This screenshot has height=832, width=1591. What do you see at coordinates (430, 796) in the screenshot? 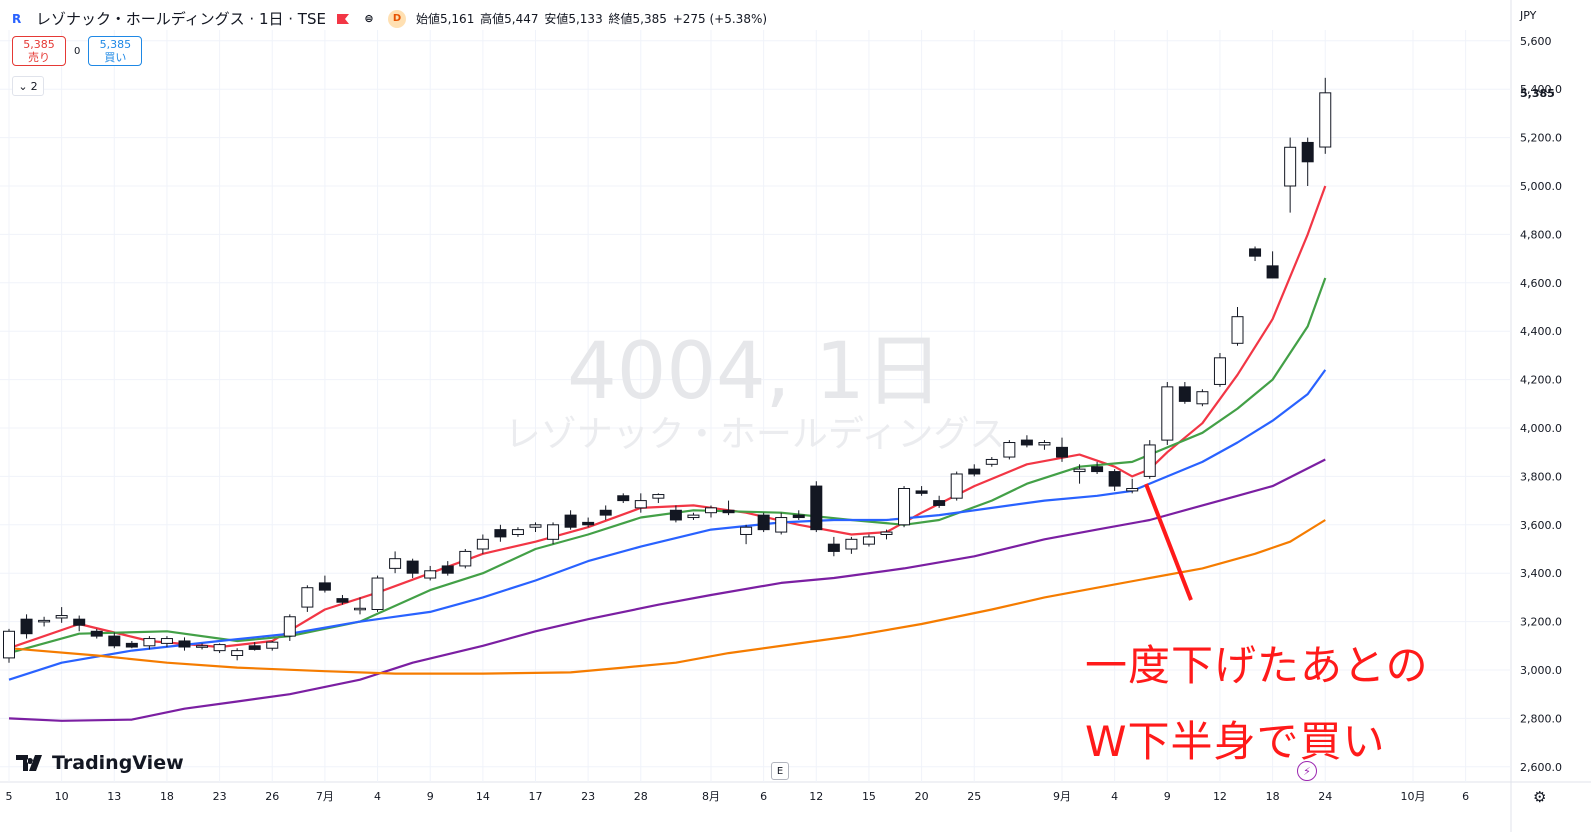
I see `time-tick-label: 9` at bounding box center [430, 796].